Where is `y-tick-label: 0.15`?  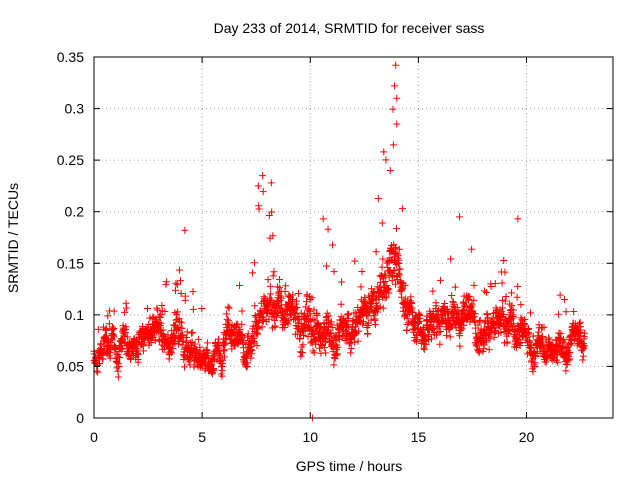 y-tick-label: 0.15 is located at coordinates (70, 263).